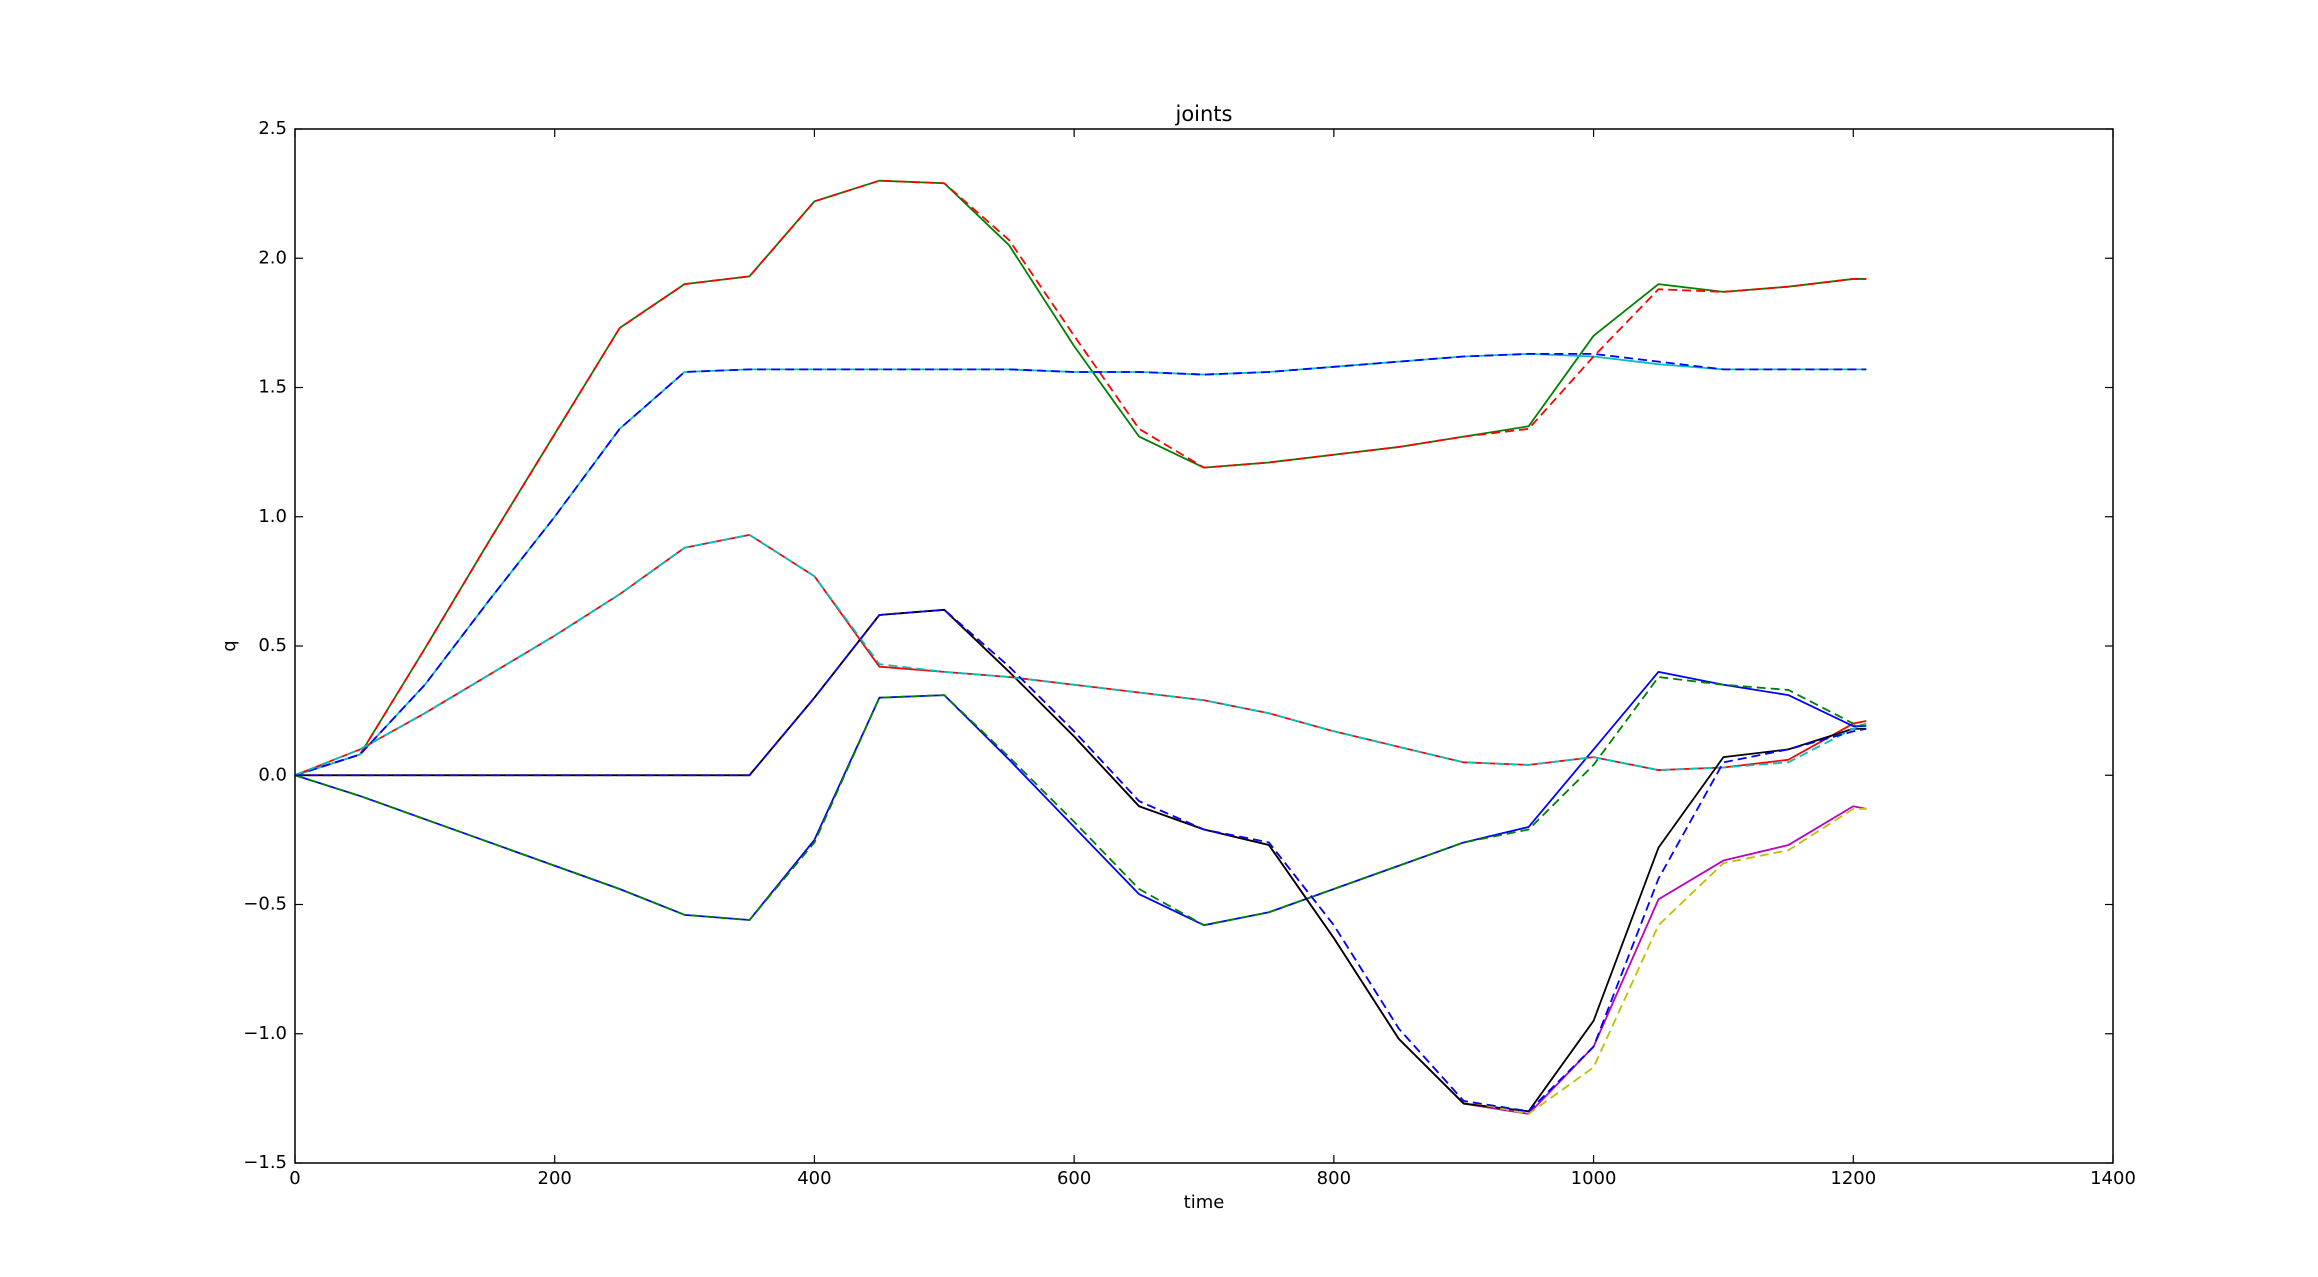 This screenshot has width=2318, height=1277. I want to click on y-axis-label: q, so click(229, 645).